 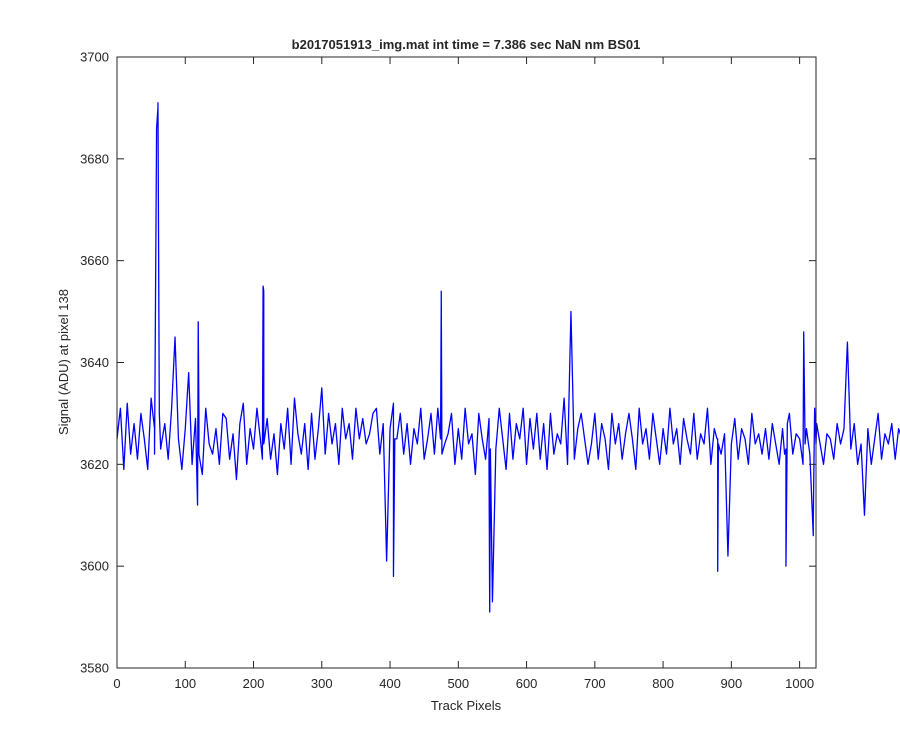 What do you see at coordinates (799, 683) in the screenshot?
I see `x-tick-label: 1000` at bounding box center [799, 683].